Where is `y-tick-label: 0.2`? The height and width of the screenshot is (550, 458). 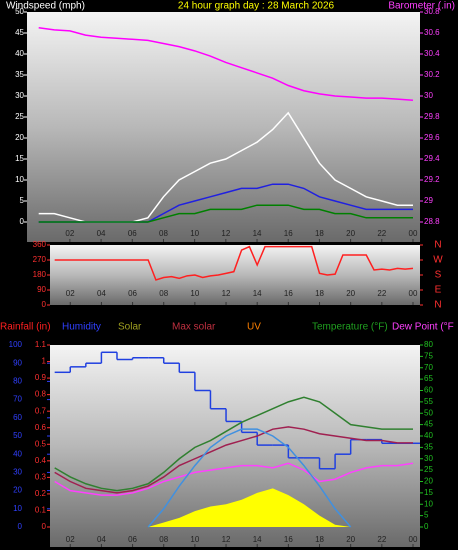 y-tick-label: 0.2 is located at coordinates (41, 493).